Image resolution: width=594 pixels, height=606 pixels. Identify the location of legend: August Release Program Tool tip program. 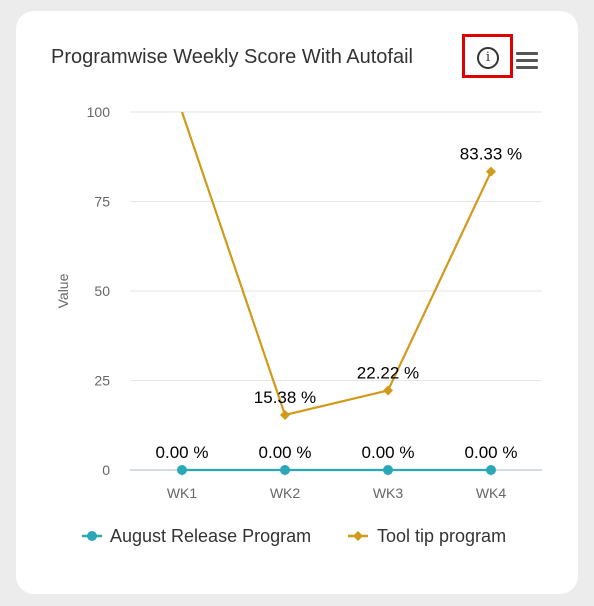
(294, 536).